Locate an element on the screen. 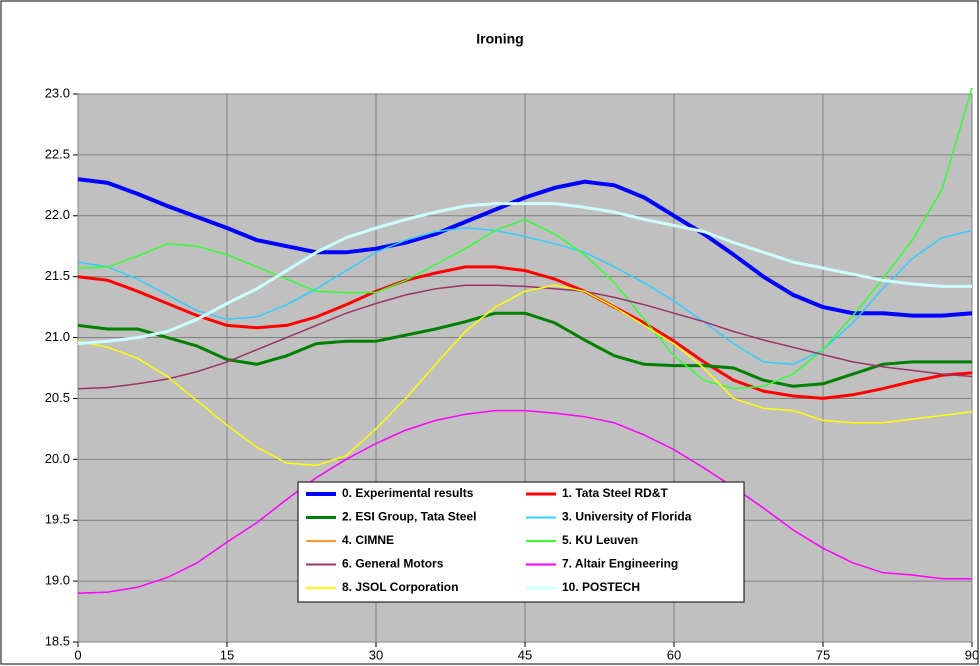  legend-label: 3. University of Florida is located at coordinates (627, 517).